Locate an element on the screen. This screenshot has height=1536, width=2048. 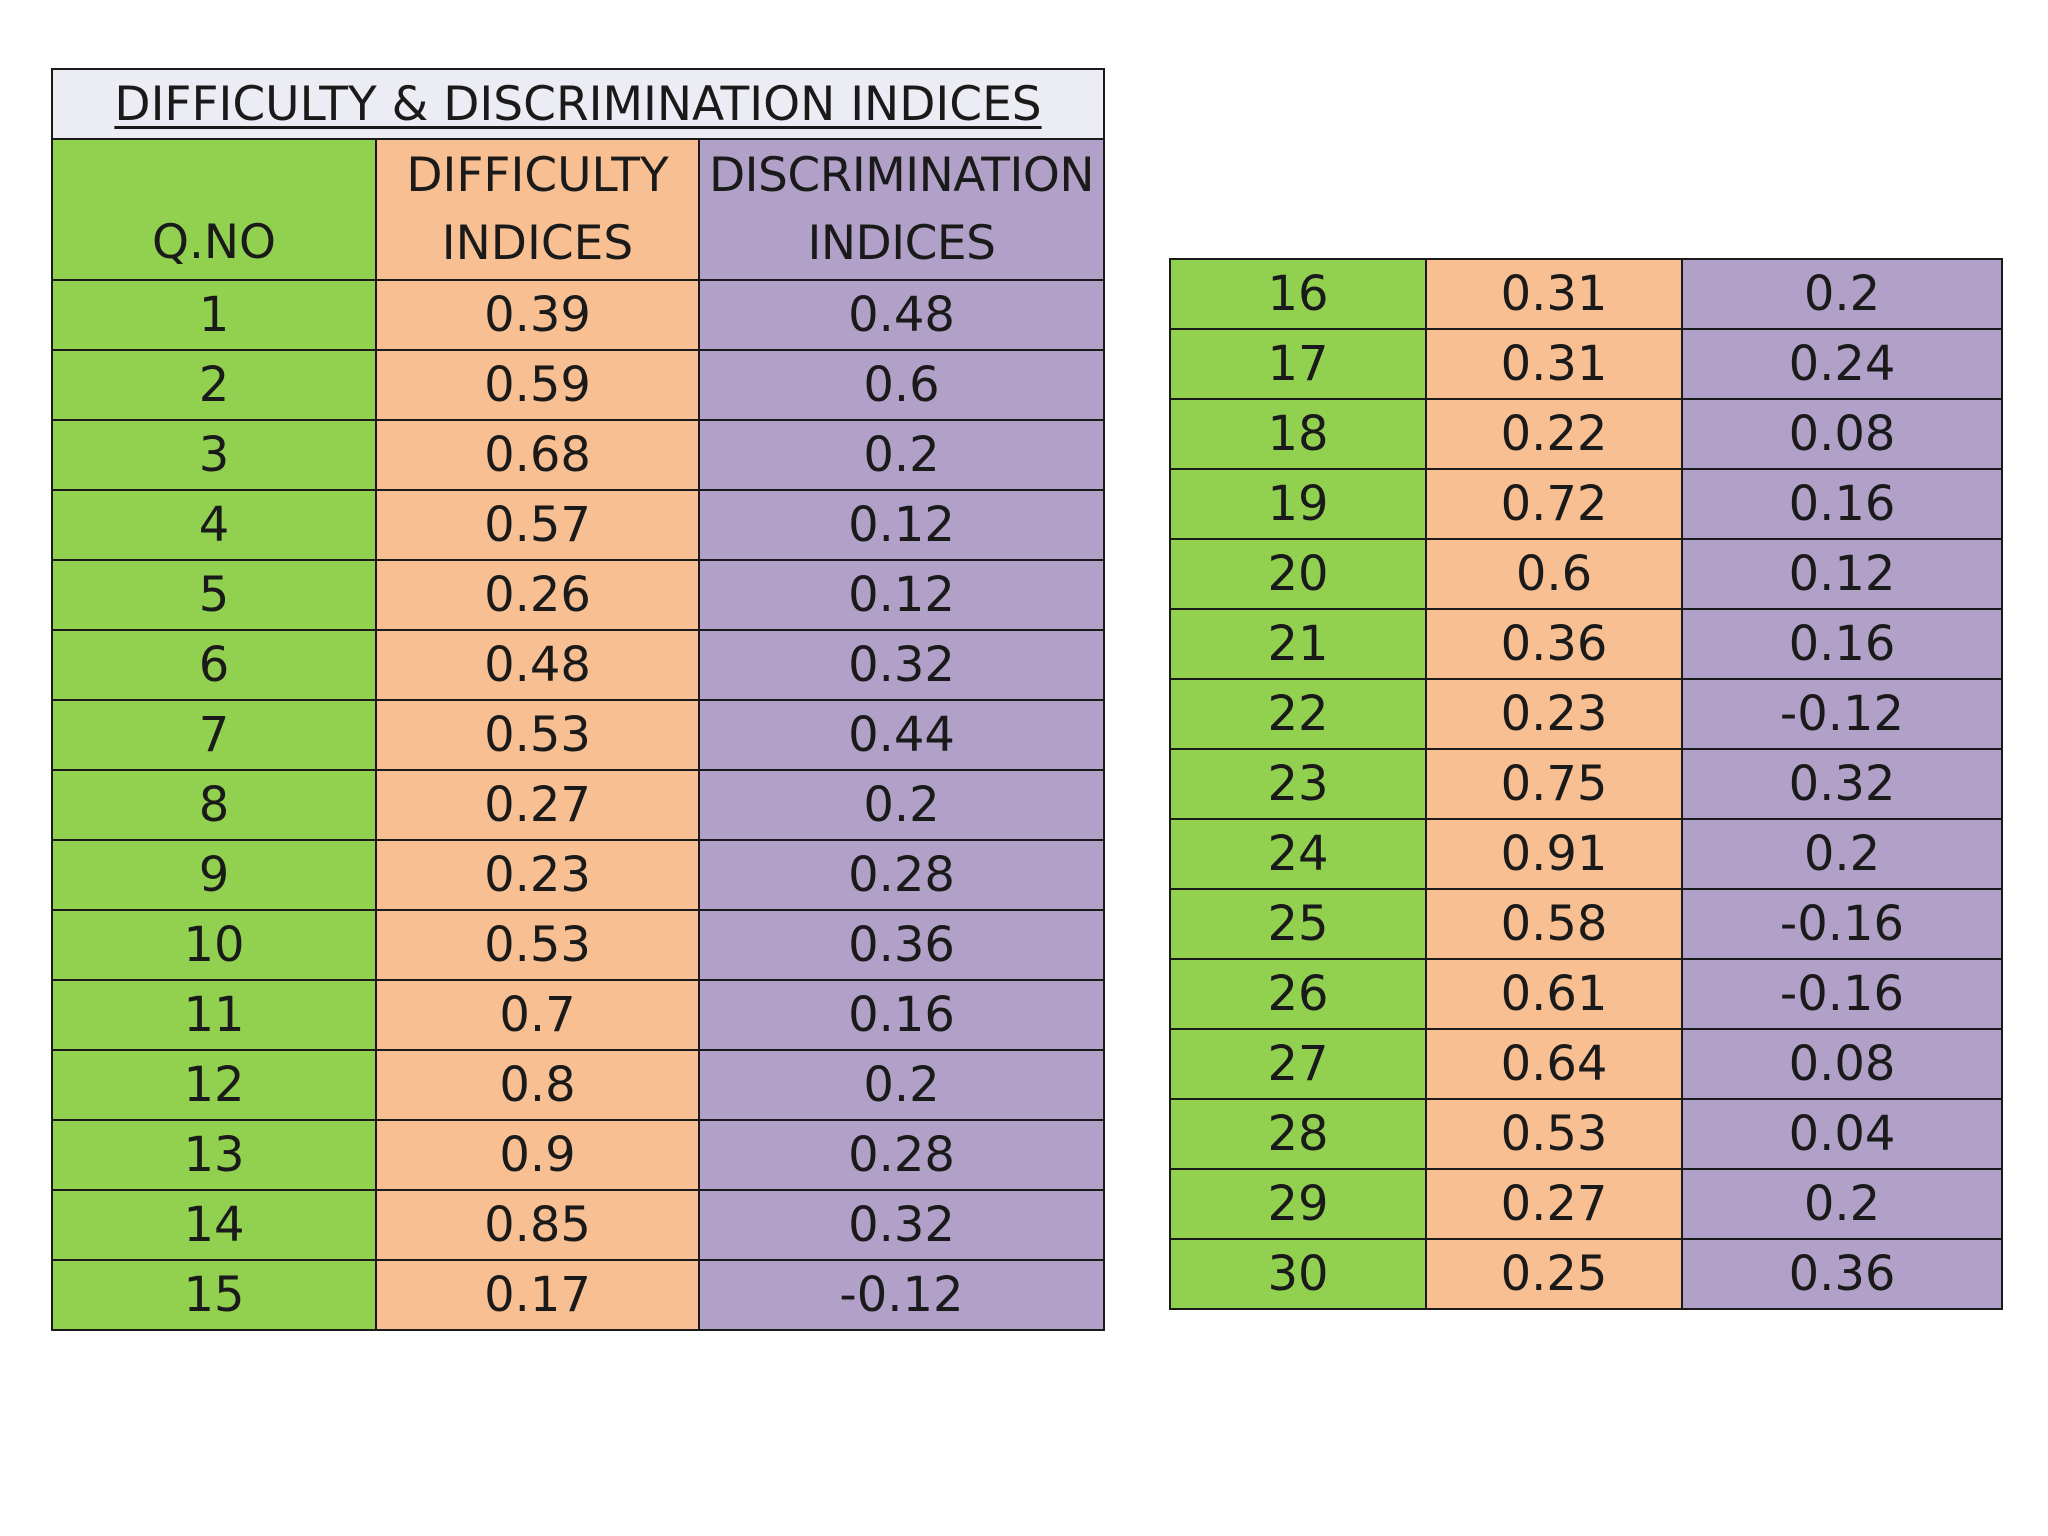
difficulty-cell: 0.22 is located at coordinates (1554, 434).